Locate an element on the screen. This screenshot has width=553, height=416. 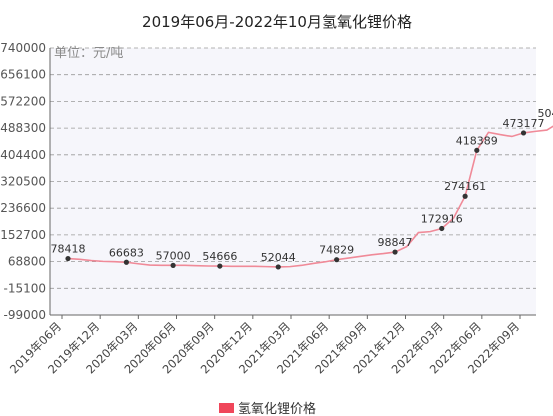
y-tick-label: 320500 is located at coordinates (23, 182).